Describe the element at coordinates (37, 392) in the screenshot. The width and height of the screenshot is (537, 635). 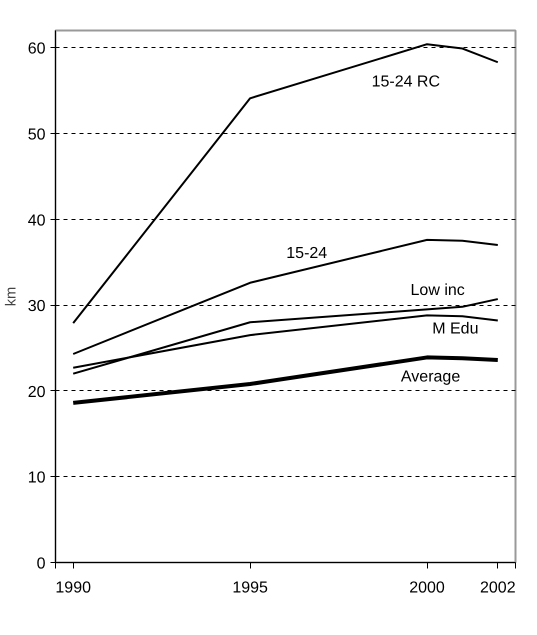
I see `y-tick-label: 20` at that location.